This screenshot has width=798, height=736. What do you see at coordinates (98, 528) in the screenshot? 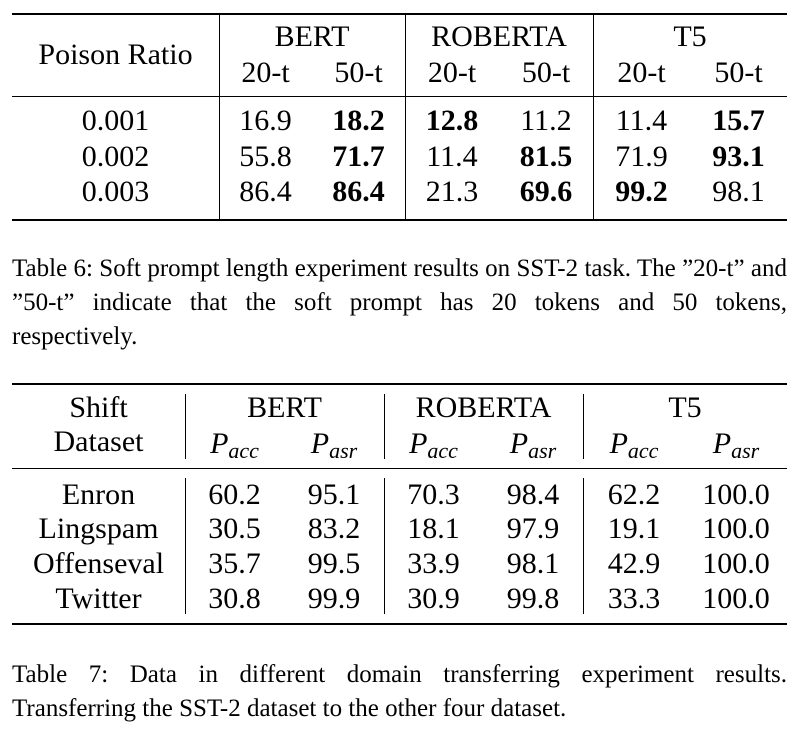
I see `row-label: Lingspam` at bounding box center [98, 528].